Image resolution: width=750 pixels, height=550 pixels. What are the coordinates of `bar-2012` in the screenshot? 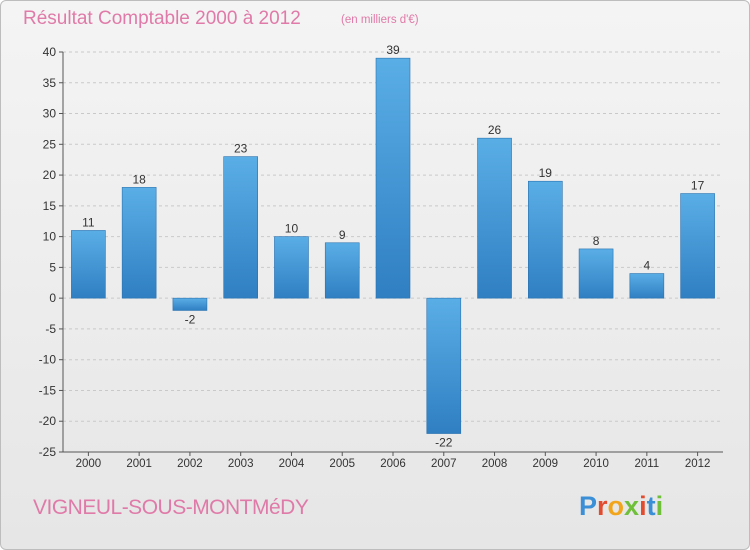 It's located at (697, 246).